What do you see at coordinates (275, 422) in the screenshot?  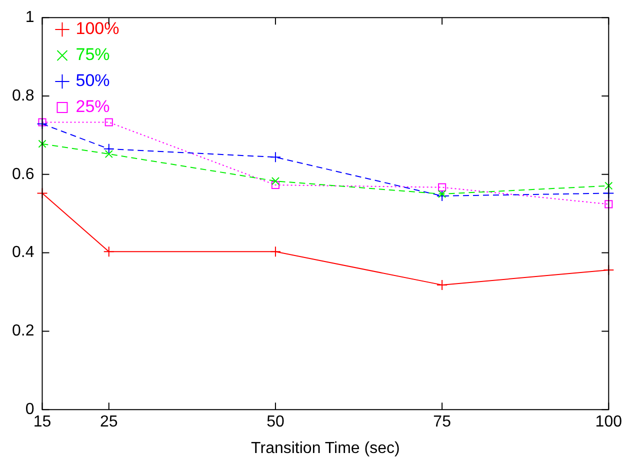 I see `x-tick-label: 50` at bounding box center [275, 422].